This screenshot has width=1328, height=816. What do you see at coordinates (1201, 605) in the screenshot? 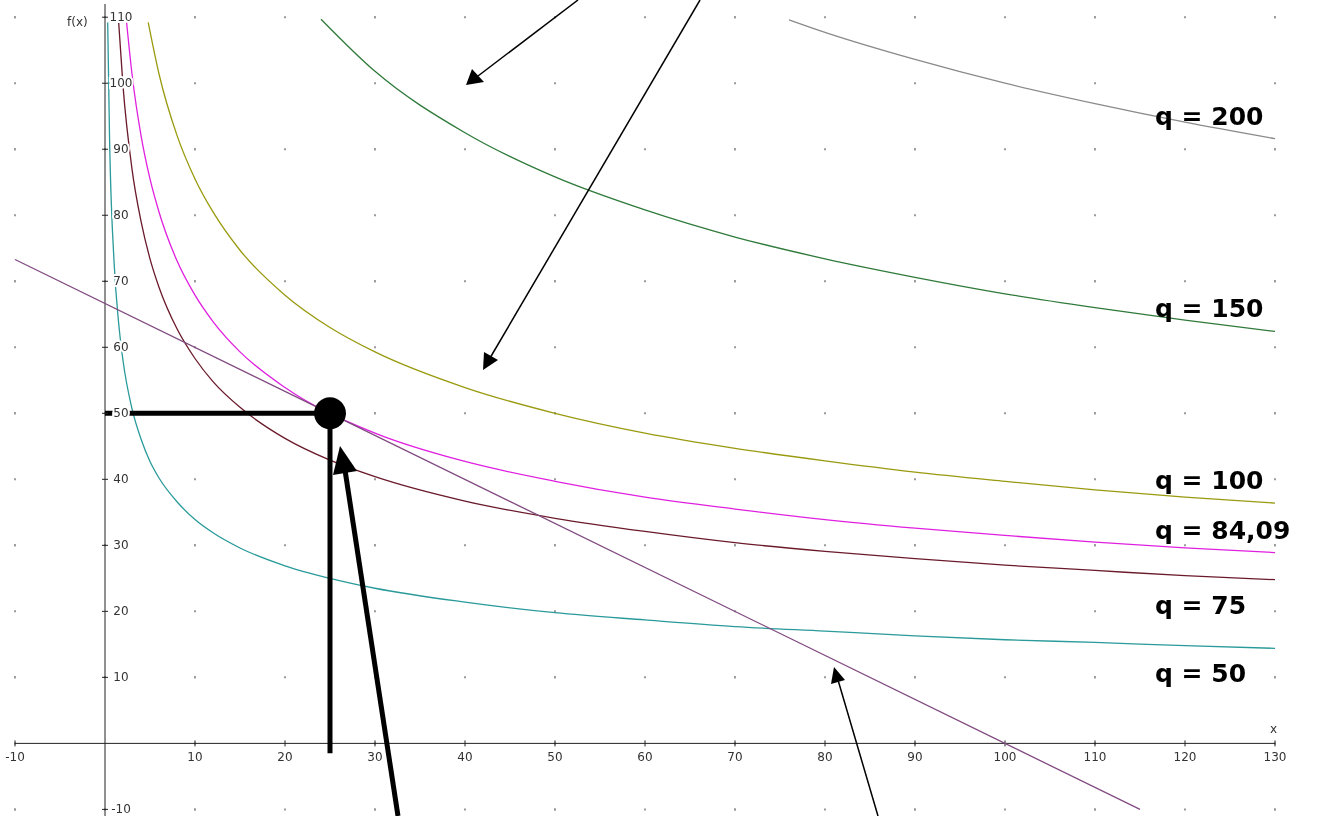
I see `series-label: q = 75` at bounding box center [1201, 605].